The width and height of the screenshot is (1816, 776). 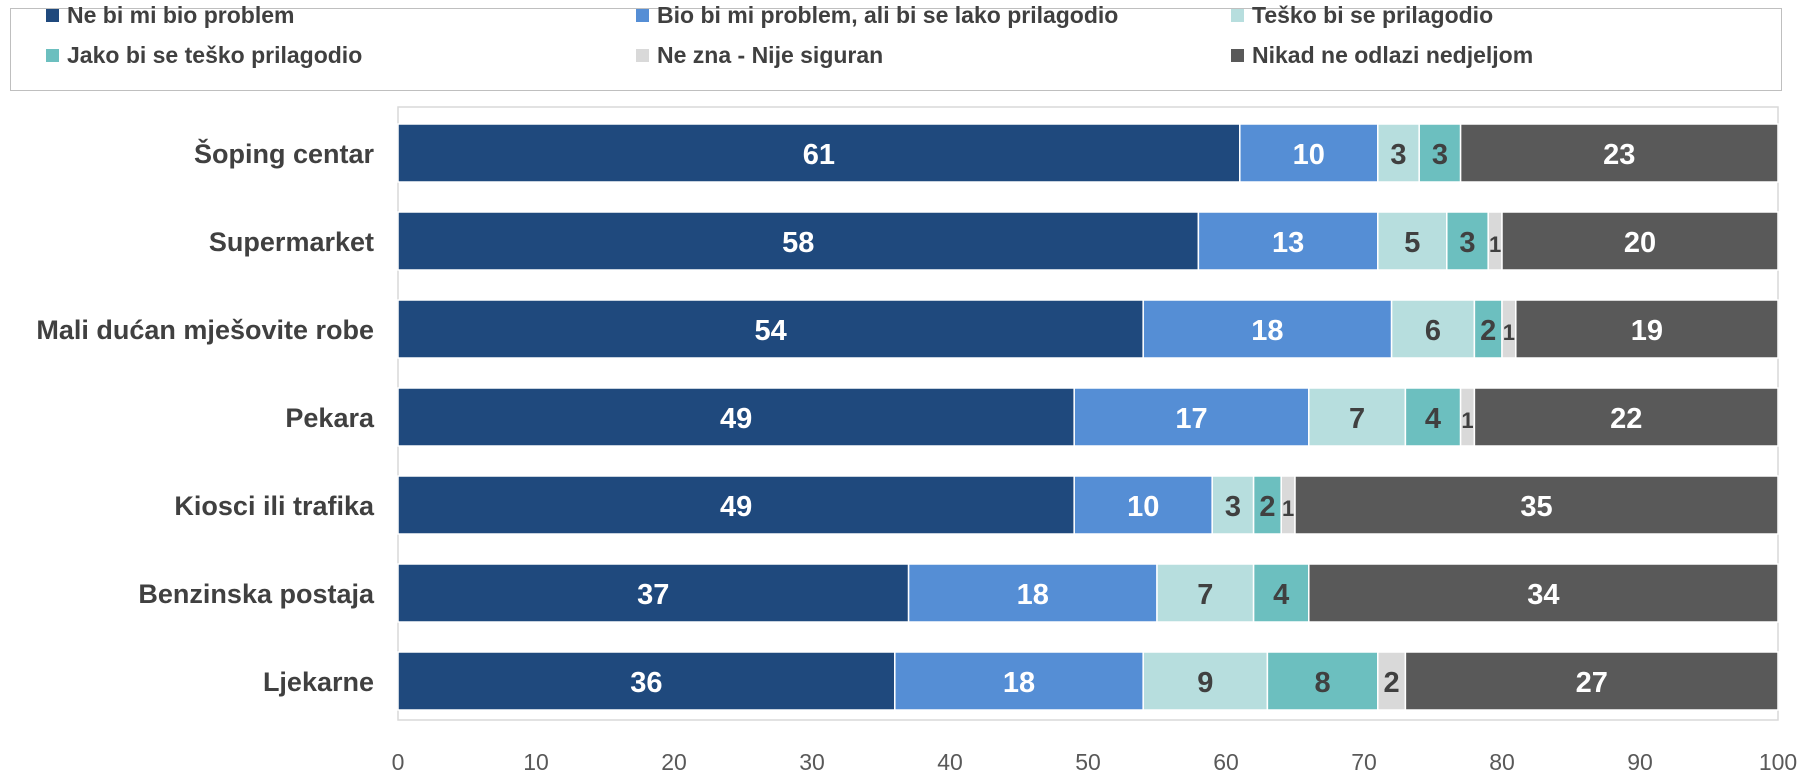 I want to click on legend-item: Nikad ne odlazi nedjeljom, so click(x=1382, y=55).